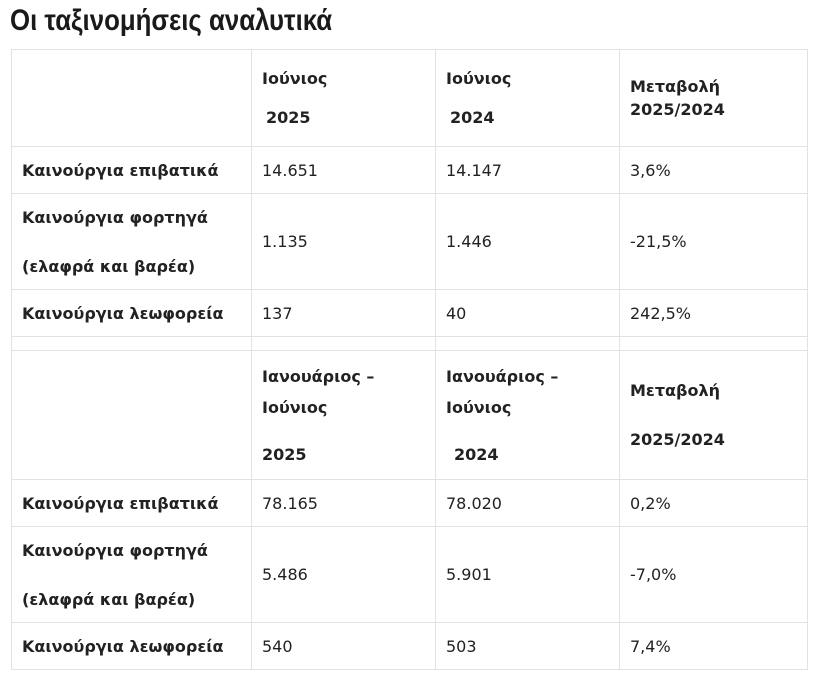 Image resolution: width=819 pixels, height=684 pixels. Describe the element at coordinates (343, 415) in the screenshot. I see `header-cell-jan-jun-2025: Ιανουάριος – Ιούνιος 2025` at that location.